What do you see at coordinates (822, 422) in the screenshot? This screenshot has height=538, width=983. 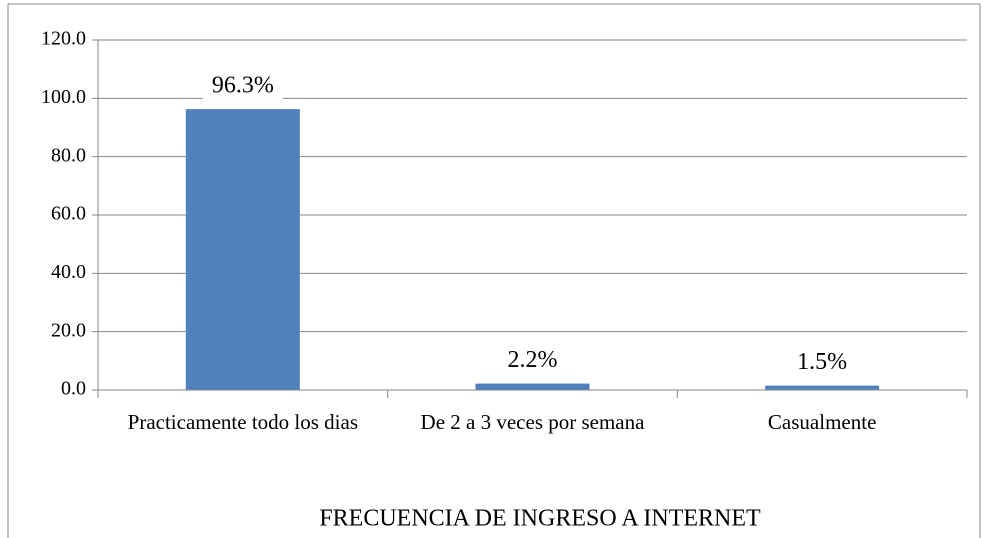 I see `x-tick-label: Casualmente` at bounding box center [822, 422].